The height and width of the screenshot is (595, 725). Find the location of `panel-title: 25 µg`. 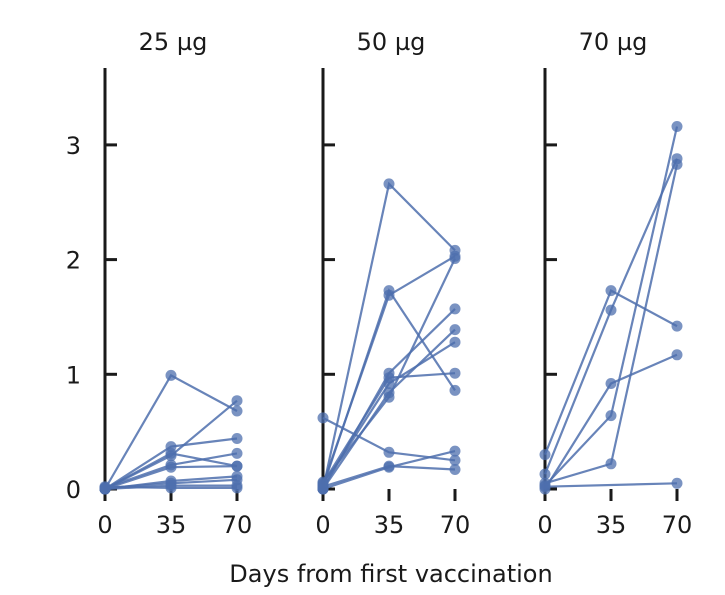

panel-title: 25 µg is located at coordinates (173, 42).